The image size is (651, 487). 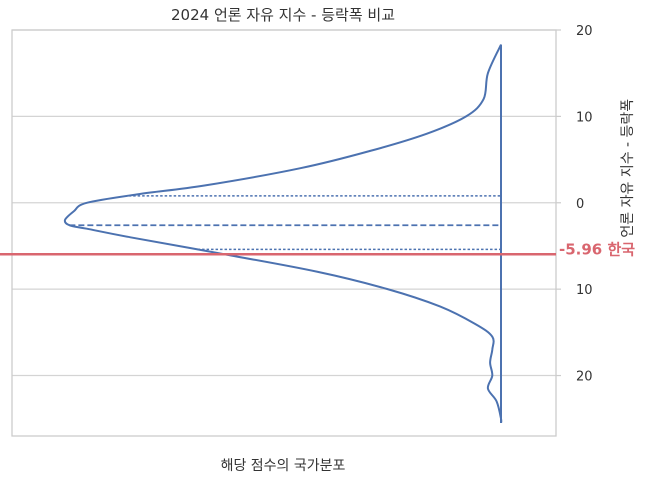 I want to click on chart-title: 2024 언론 자유 지수 - 등락폭 비교, so click(x=283, y=15).